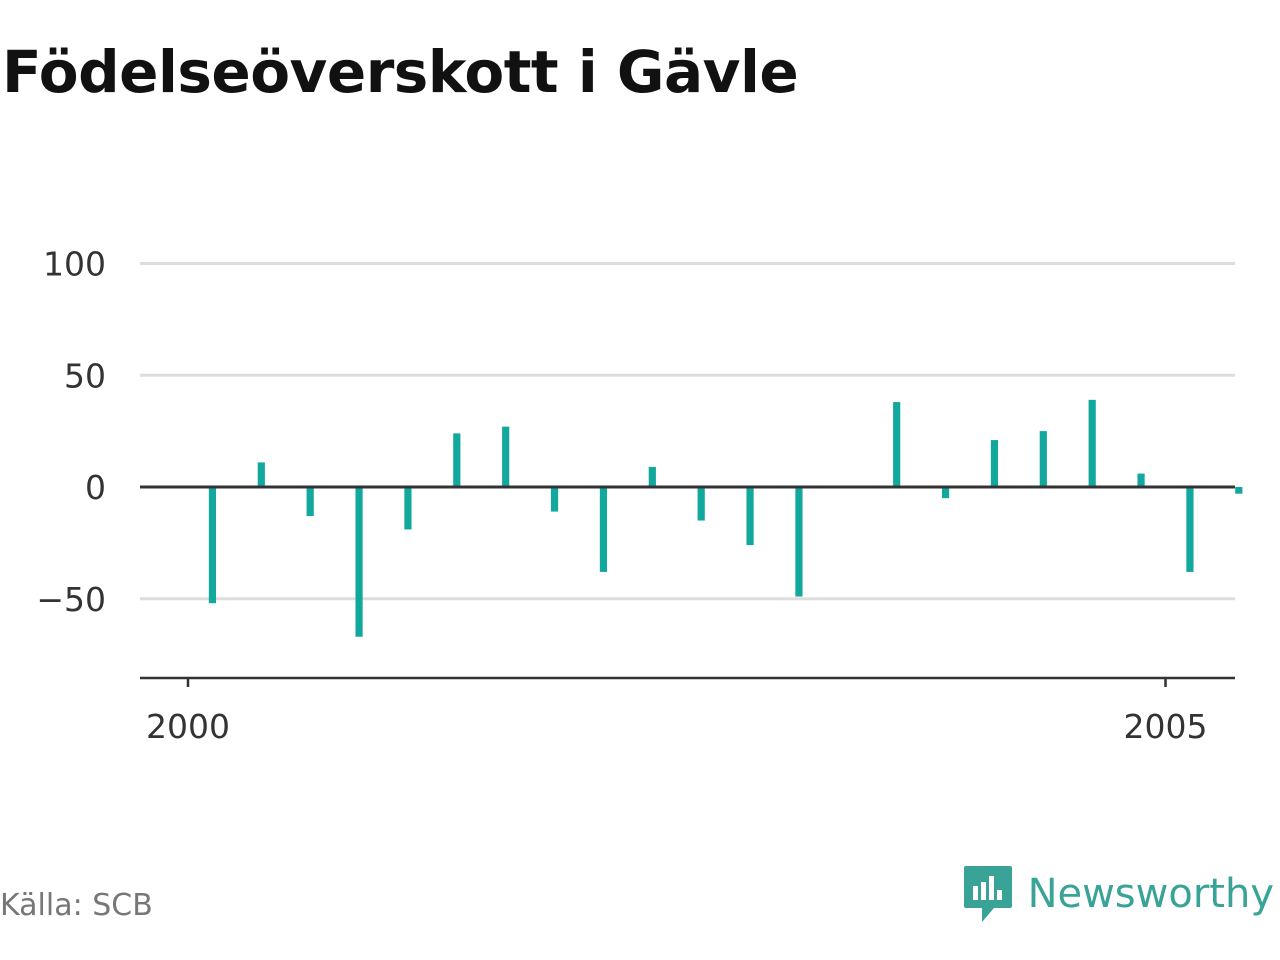 The height and width of the screenshot is (960, 1280). I want to click on brand-name: Newsworthy, so click(1150, 894).